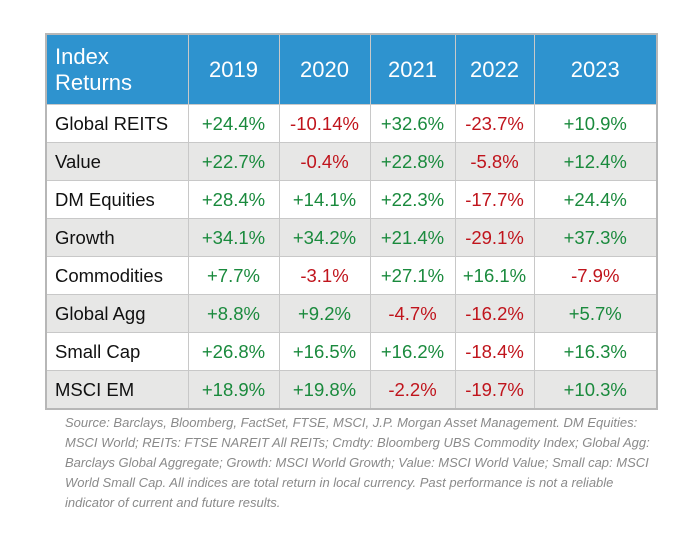  What do you see at coordinates (233, 313) in the screenshot?
I see `return-cell: +8.8%` at bounding box center [233, 313].